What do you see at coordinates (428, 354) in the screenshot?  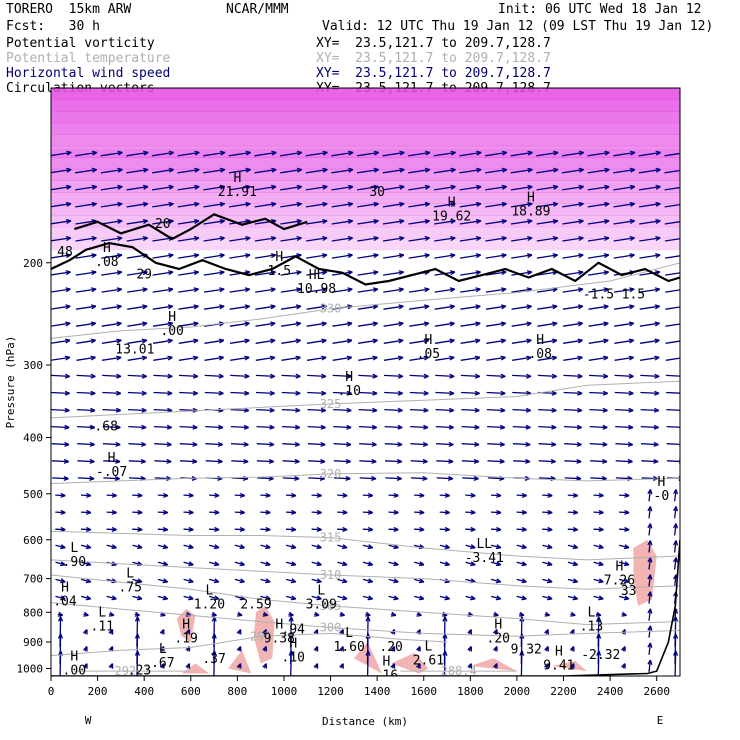 I see `extremum-value: .05` at bounding box center [428, 354].